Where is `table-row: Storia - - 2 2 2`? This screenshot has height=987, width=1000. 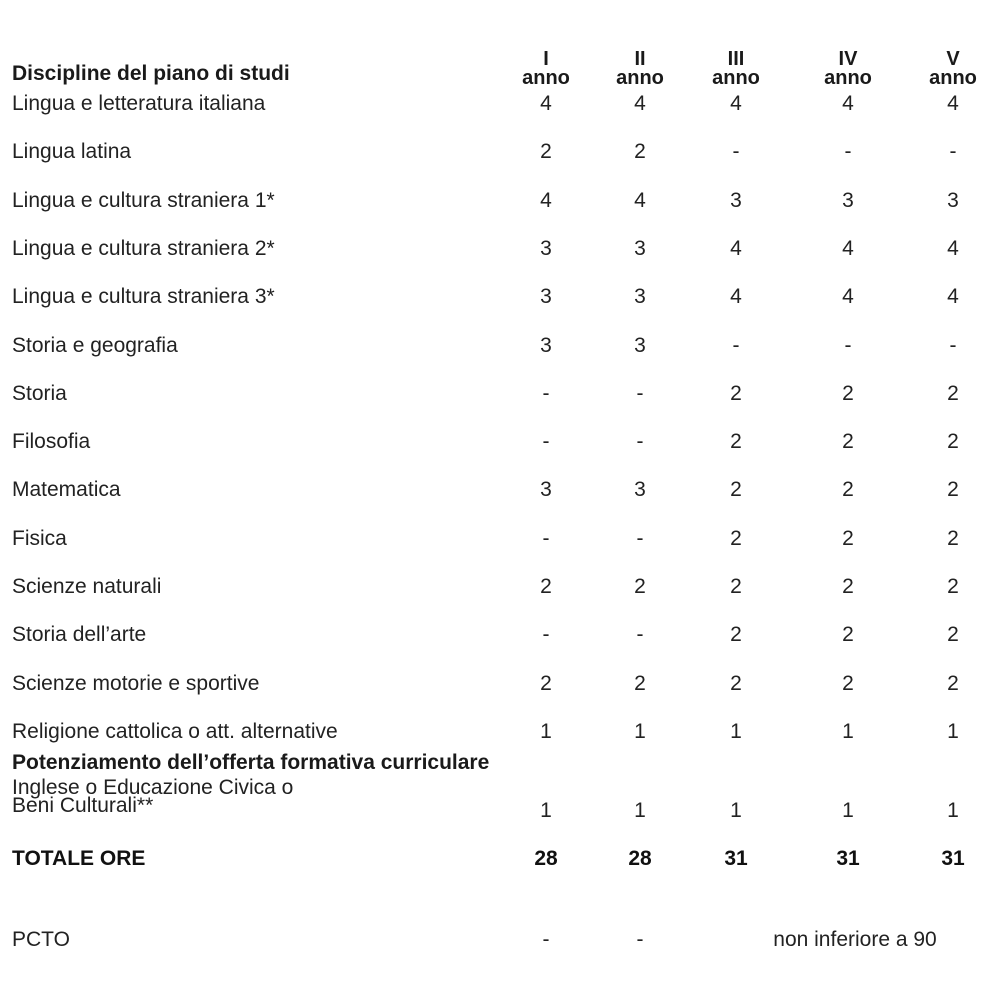
table-row: Storia - - 2 2 2 is located at coordinates (500, 394).